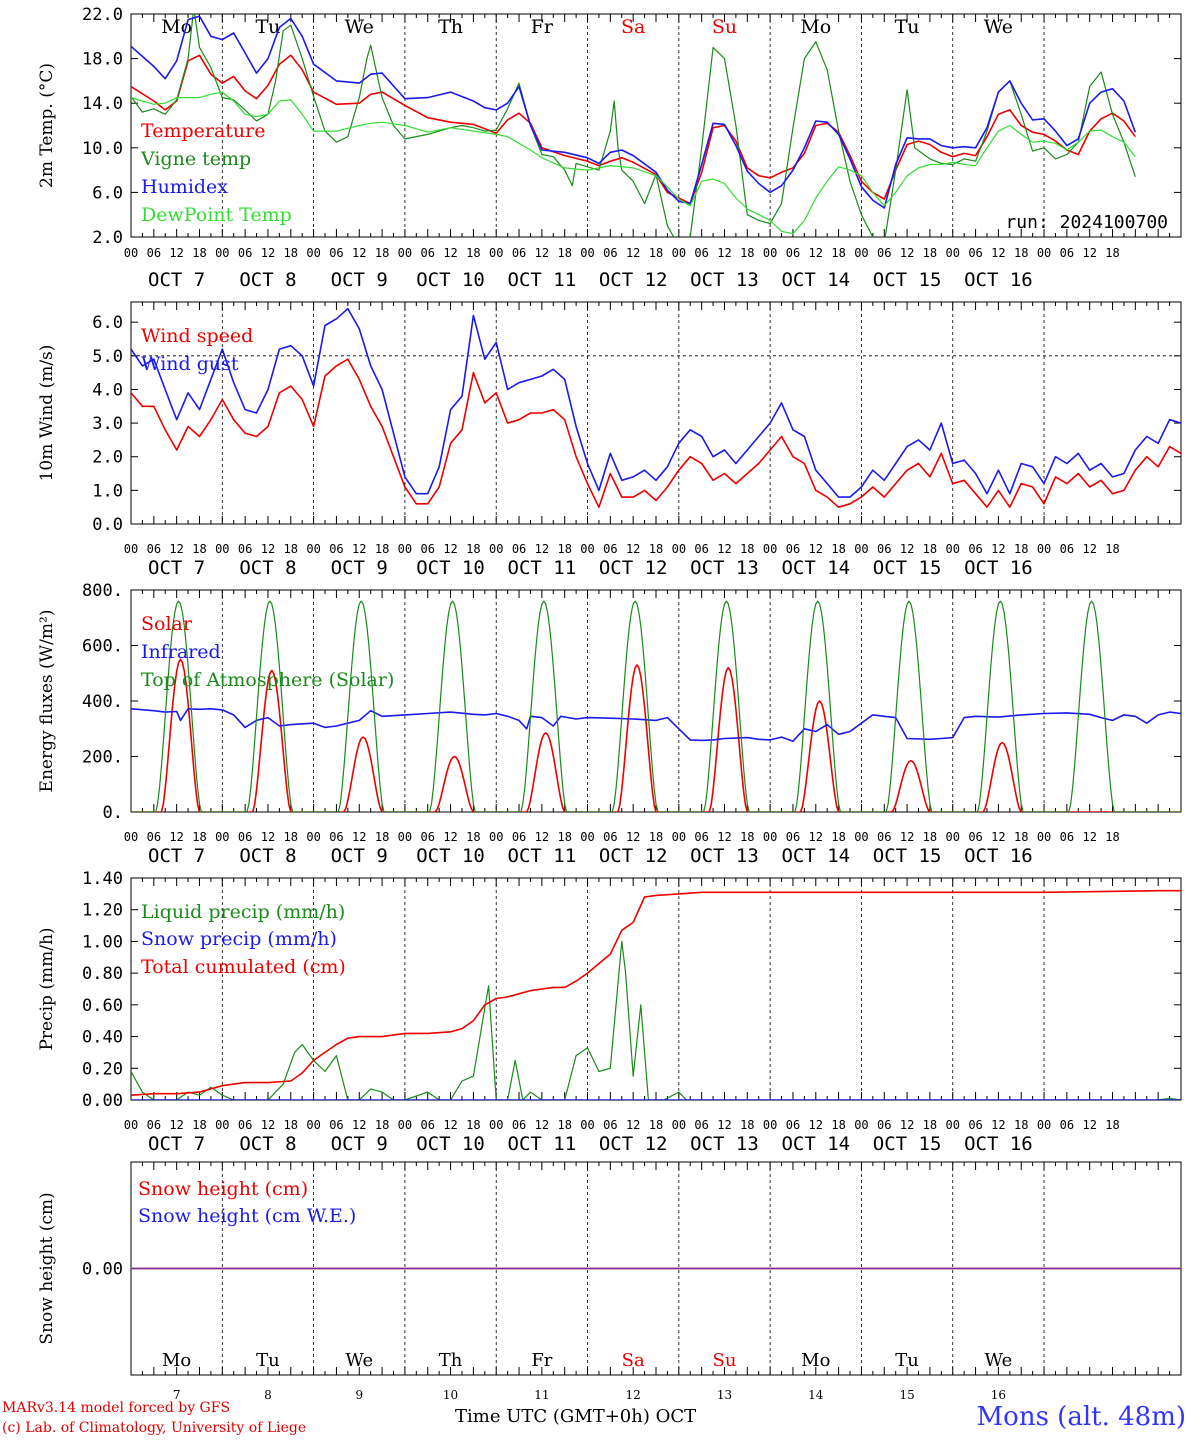 This screenshot has height=1440, width=1194. Describe the element at coordinates (102, 702) in the screenshot. I see `y-tick-label: 400.` at that location.